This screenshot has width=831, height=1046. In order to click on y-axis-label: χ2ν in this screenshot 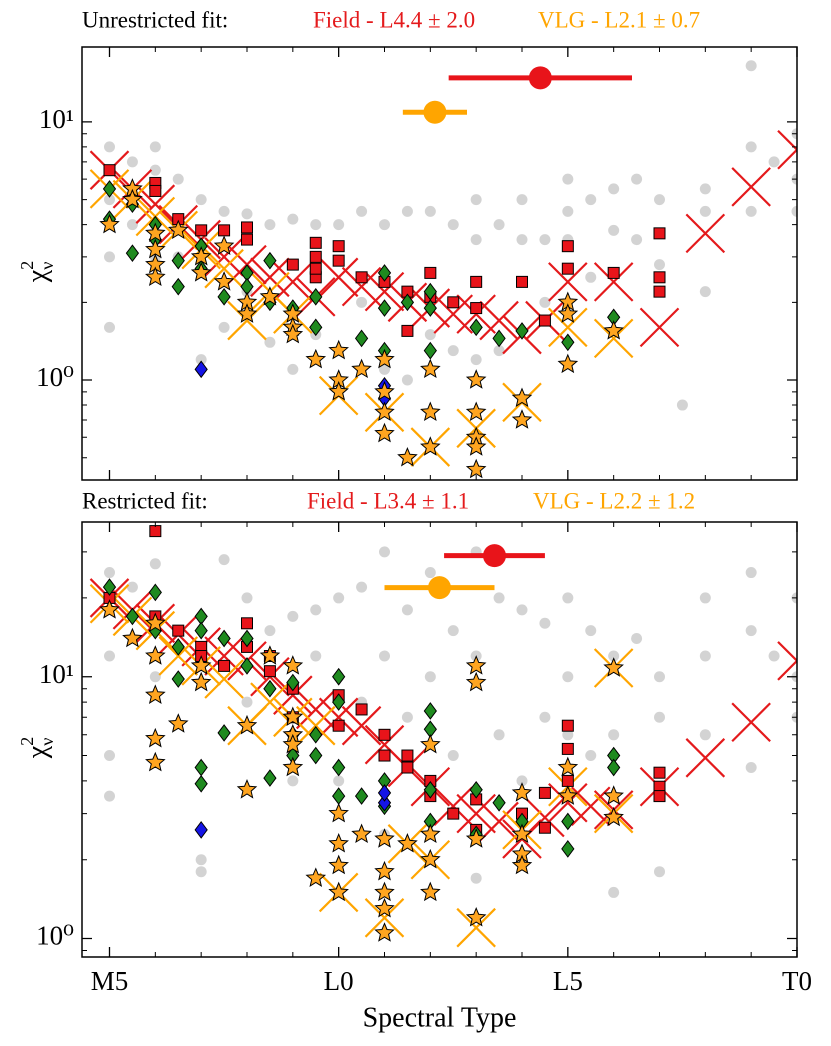, I will do `click(37, 748)`.